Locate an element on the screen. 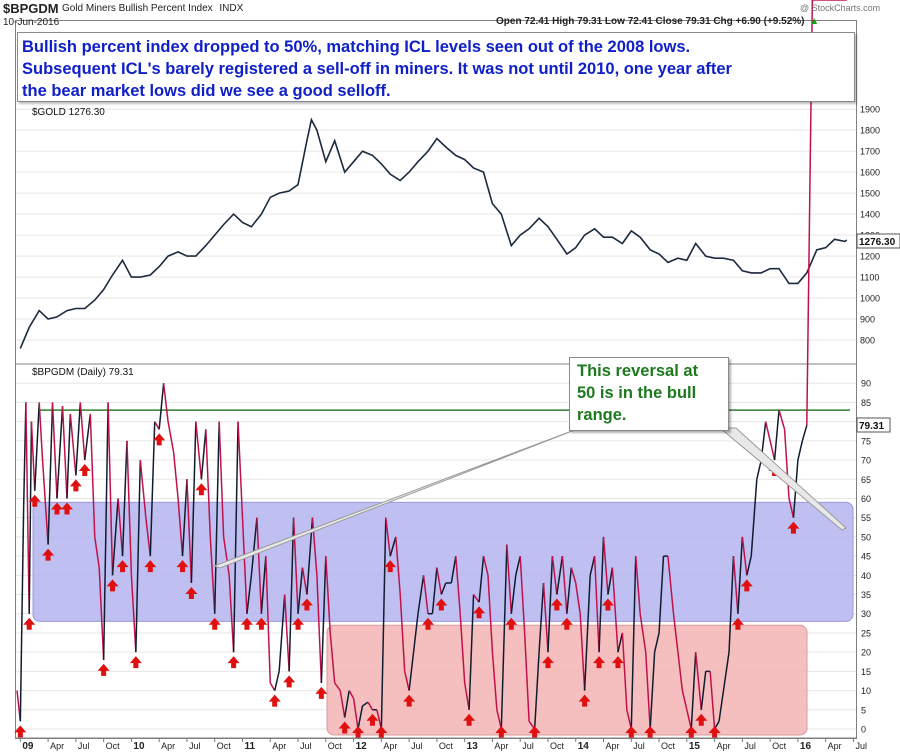  gold-last-value-tag: 1276.30 is located at coordinates (878, 241).